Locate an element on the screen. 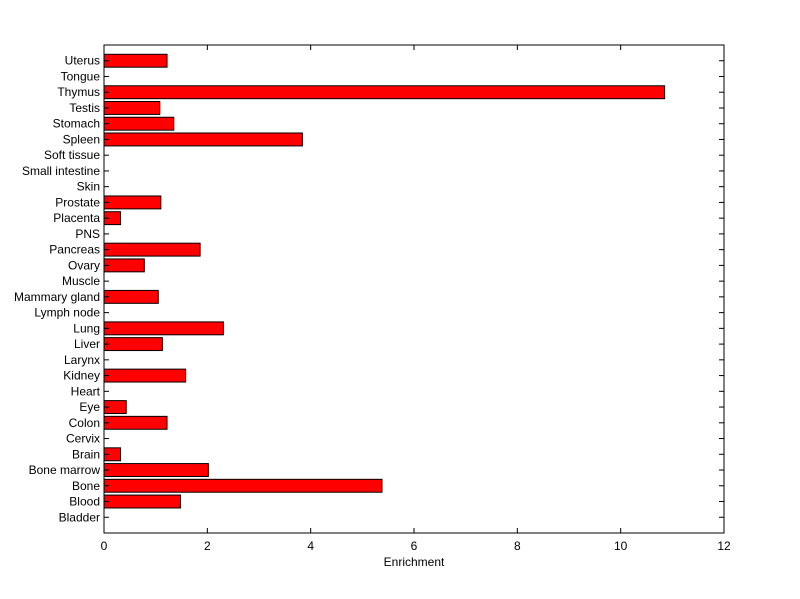 The height and width of the screenshot is (599, 800). y-tick-label-pns: PNS is located at coordinates (87, 234).